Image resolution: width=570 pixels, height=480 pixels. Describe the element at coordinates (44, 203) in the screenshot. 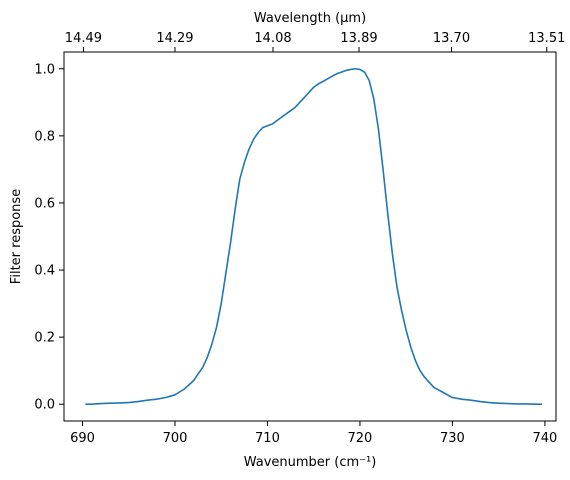

I see `y-tick-label: 0.6` at that location.